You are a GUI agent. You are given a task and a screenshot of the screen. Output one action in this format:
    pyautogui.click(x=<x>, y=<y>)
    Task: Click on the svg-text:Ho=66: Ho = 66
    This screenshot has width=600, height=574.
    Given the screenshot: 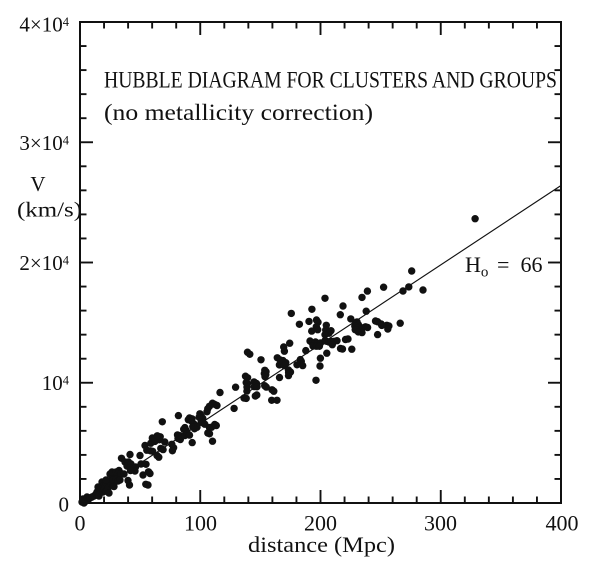 What is the action you would take?
    pyautogui.click(x=504, y=266)
    